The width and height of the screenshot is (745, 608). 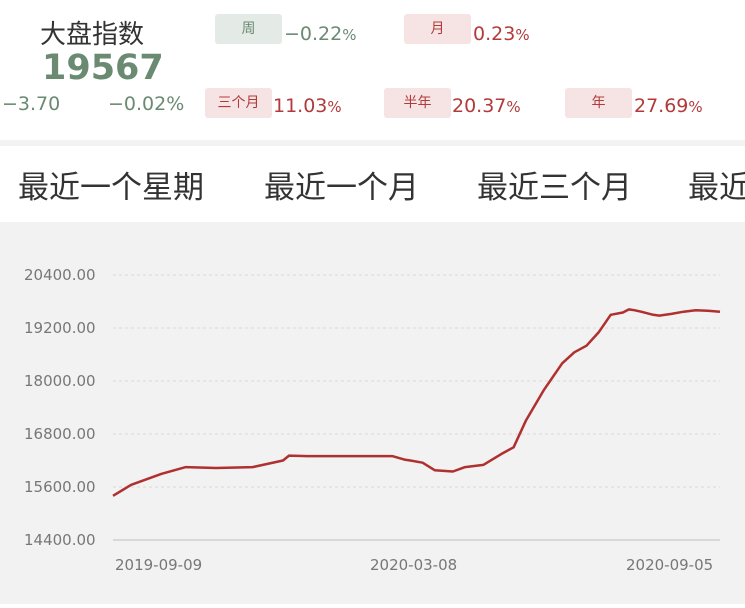 I want to click on section-divider, so click(x=372, y=143).